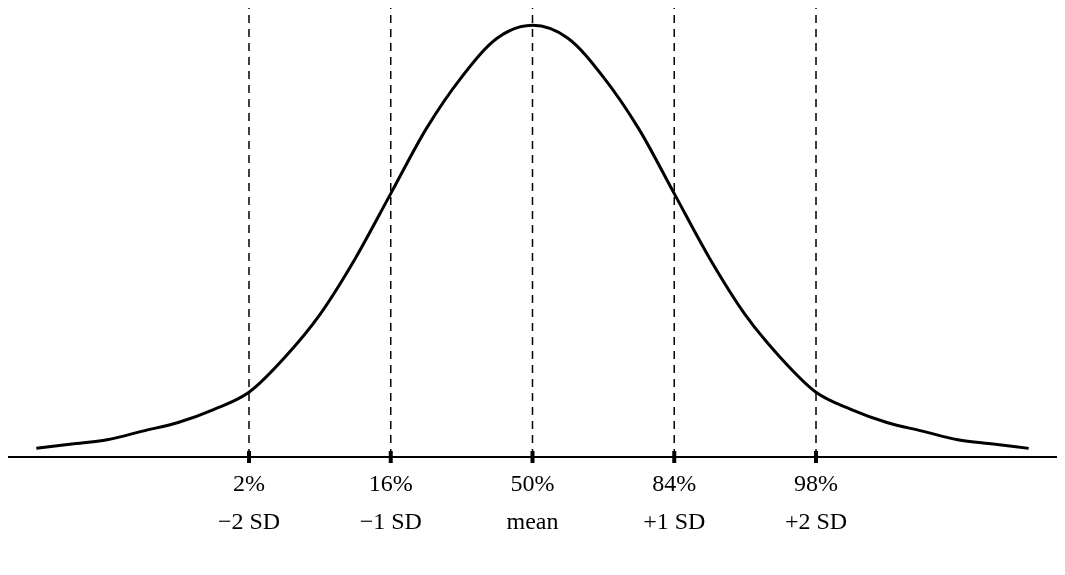  Describe the element at coordinates (390, 502) in the screenshot. I see `x-tick-label: 16% −1 SD` at that location.